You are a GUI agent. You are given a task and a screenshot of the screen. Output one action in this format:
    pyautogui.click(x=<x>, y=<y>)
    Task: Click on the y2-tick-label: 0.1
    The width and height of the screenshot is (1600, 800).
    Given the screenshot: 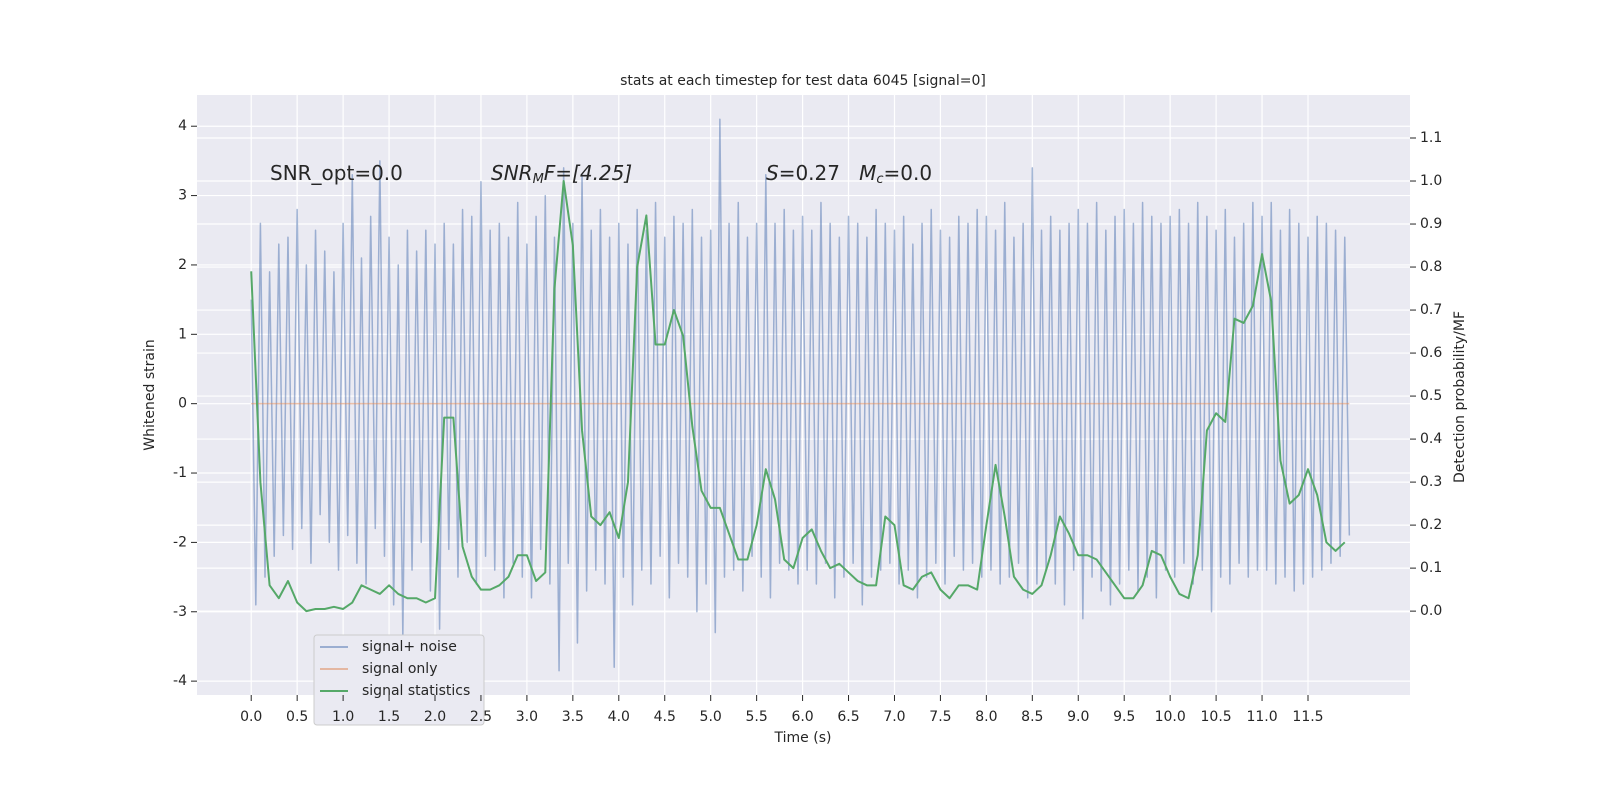 What is the action you would take?
    pyautogui.click(x=1431, y=568)
    